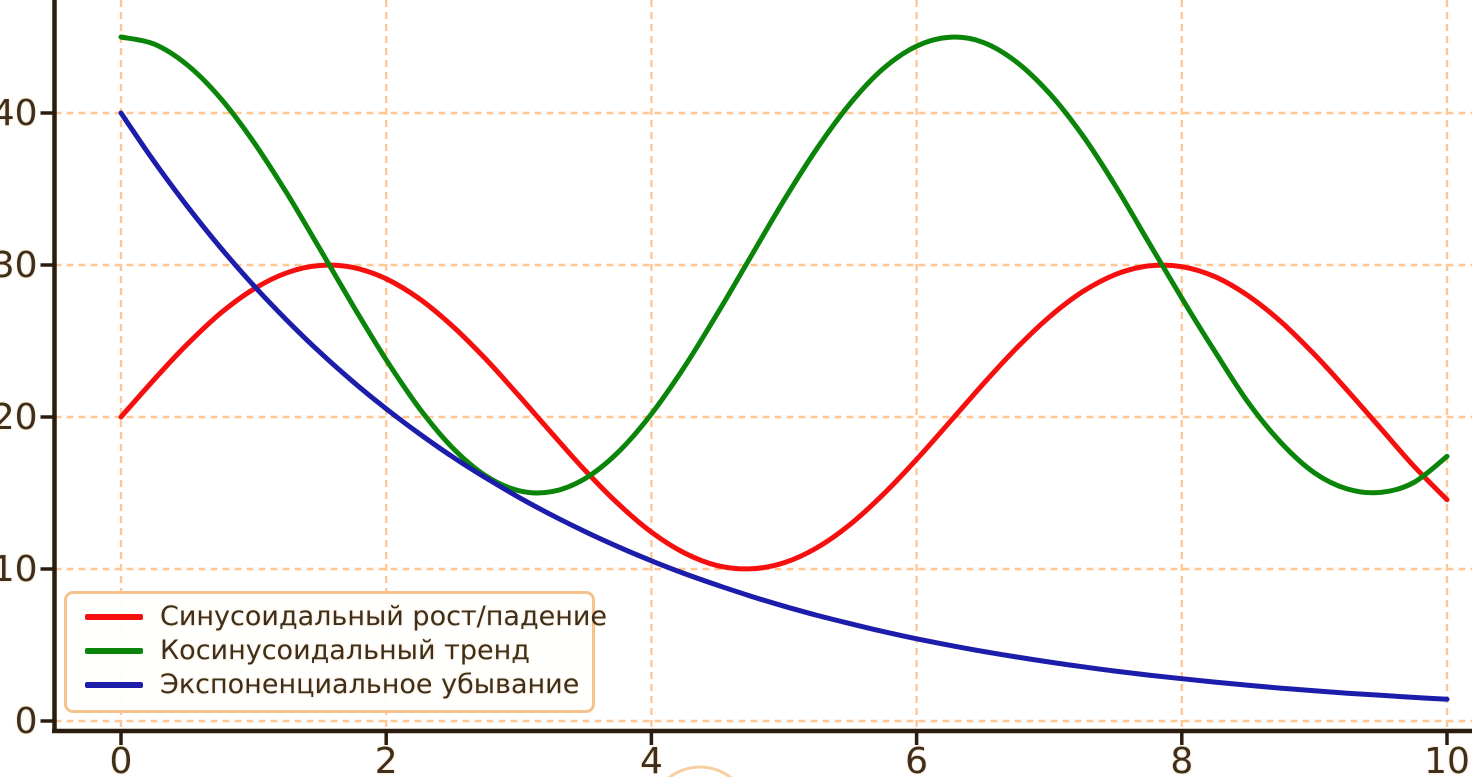 The height and width of the screenshot is (777, 1472). I want to click on x-tick-label: 10, so click(1447, 759).